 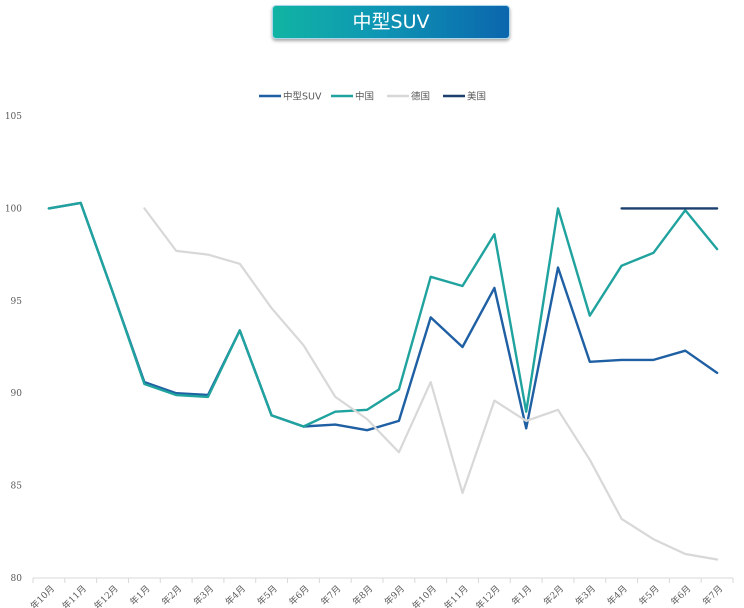 I want to click on legend: 中型SUV 中国 德国 美国, so click(x=372, y=97).